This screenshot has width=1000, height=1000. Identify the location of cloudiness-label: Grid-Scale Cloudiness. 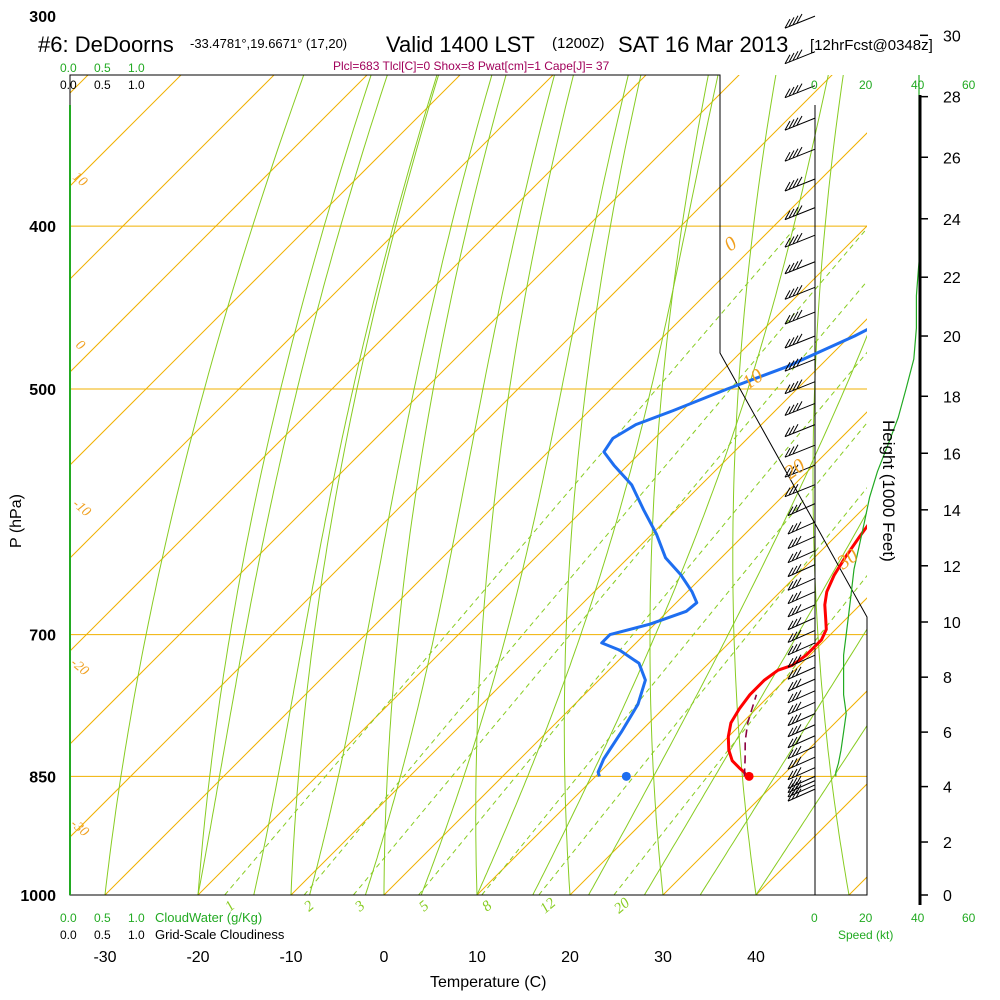
(220, 934).